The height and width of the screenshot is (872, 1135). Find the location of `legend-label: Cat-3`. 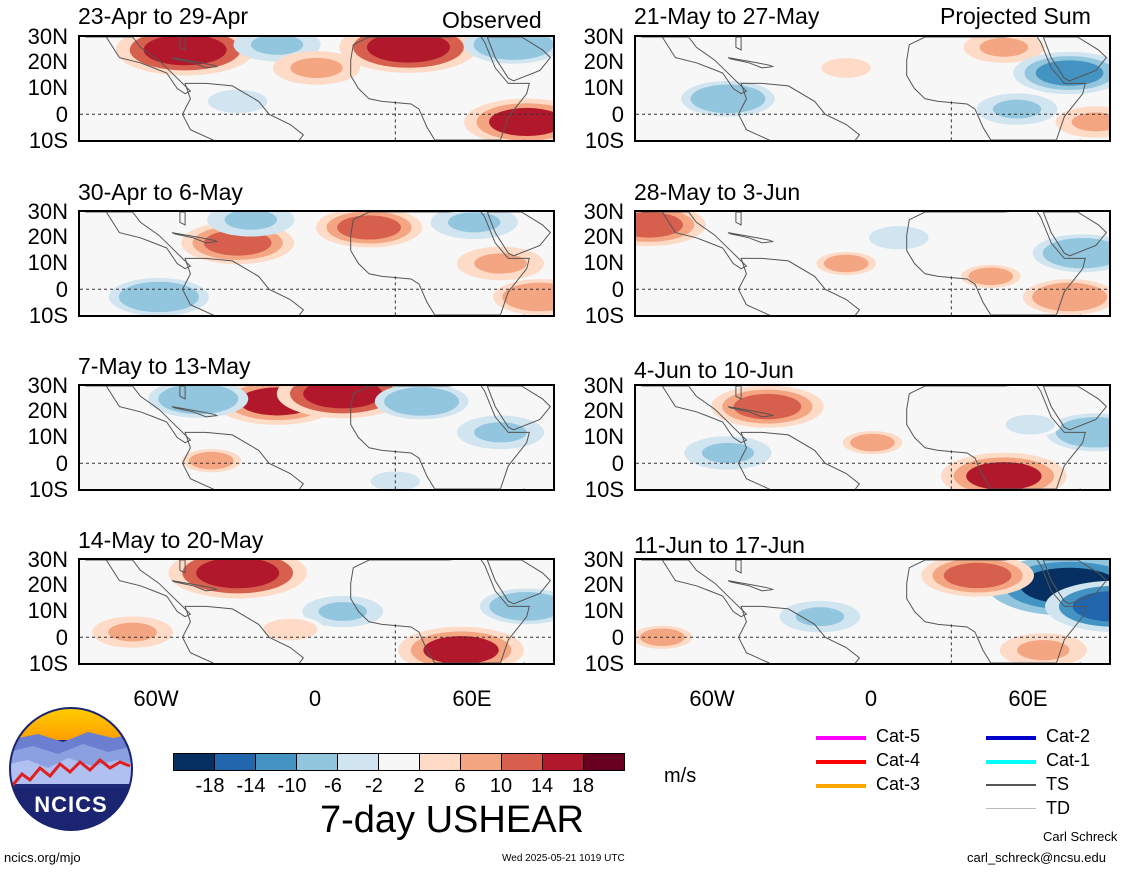

legend-label: Cat-3 is located at coordinates (898, 784).